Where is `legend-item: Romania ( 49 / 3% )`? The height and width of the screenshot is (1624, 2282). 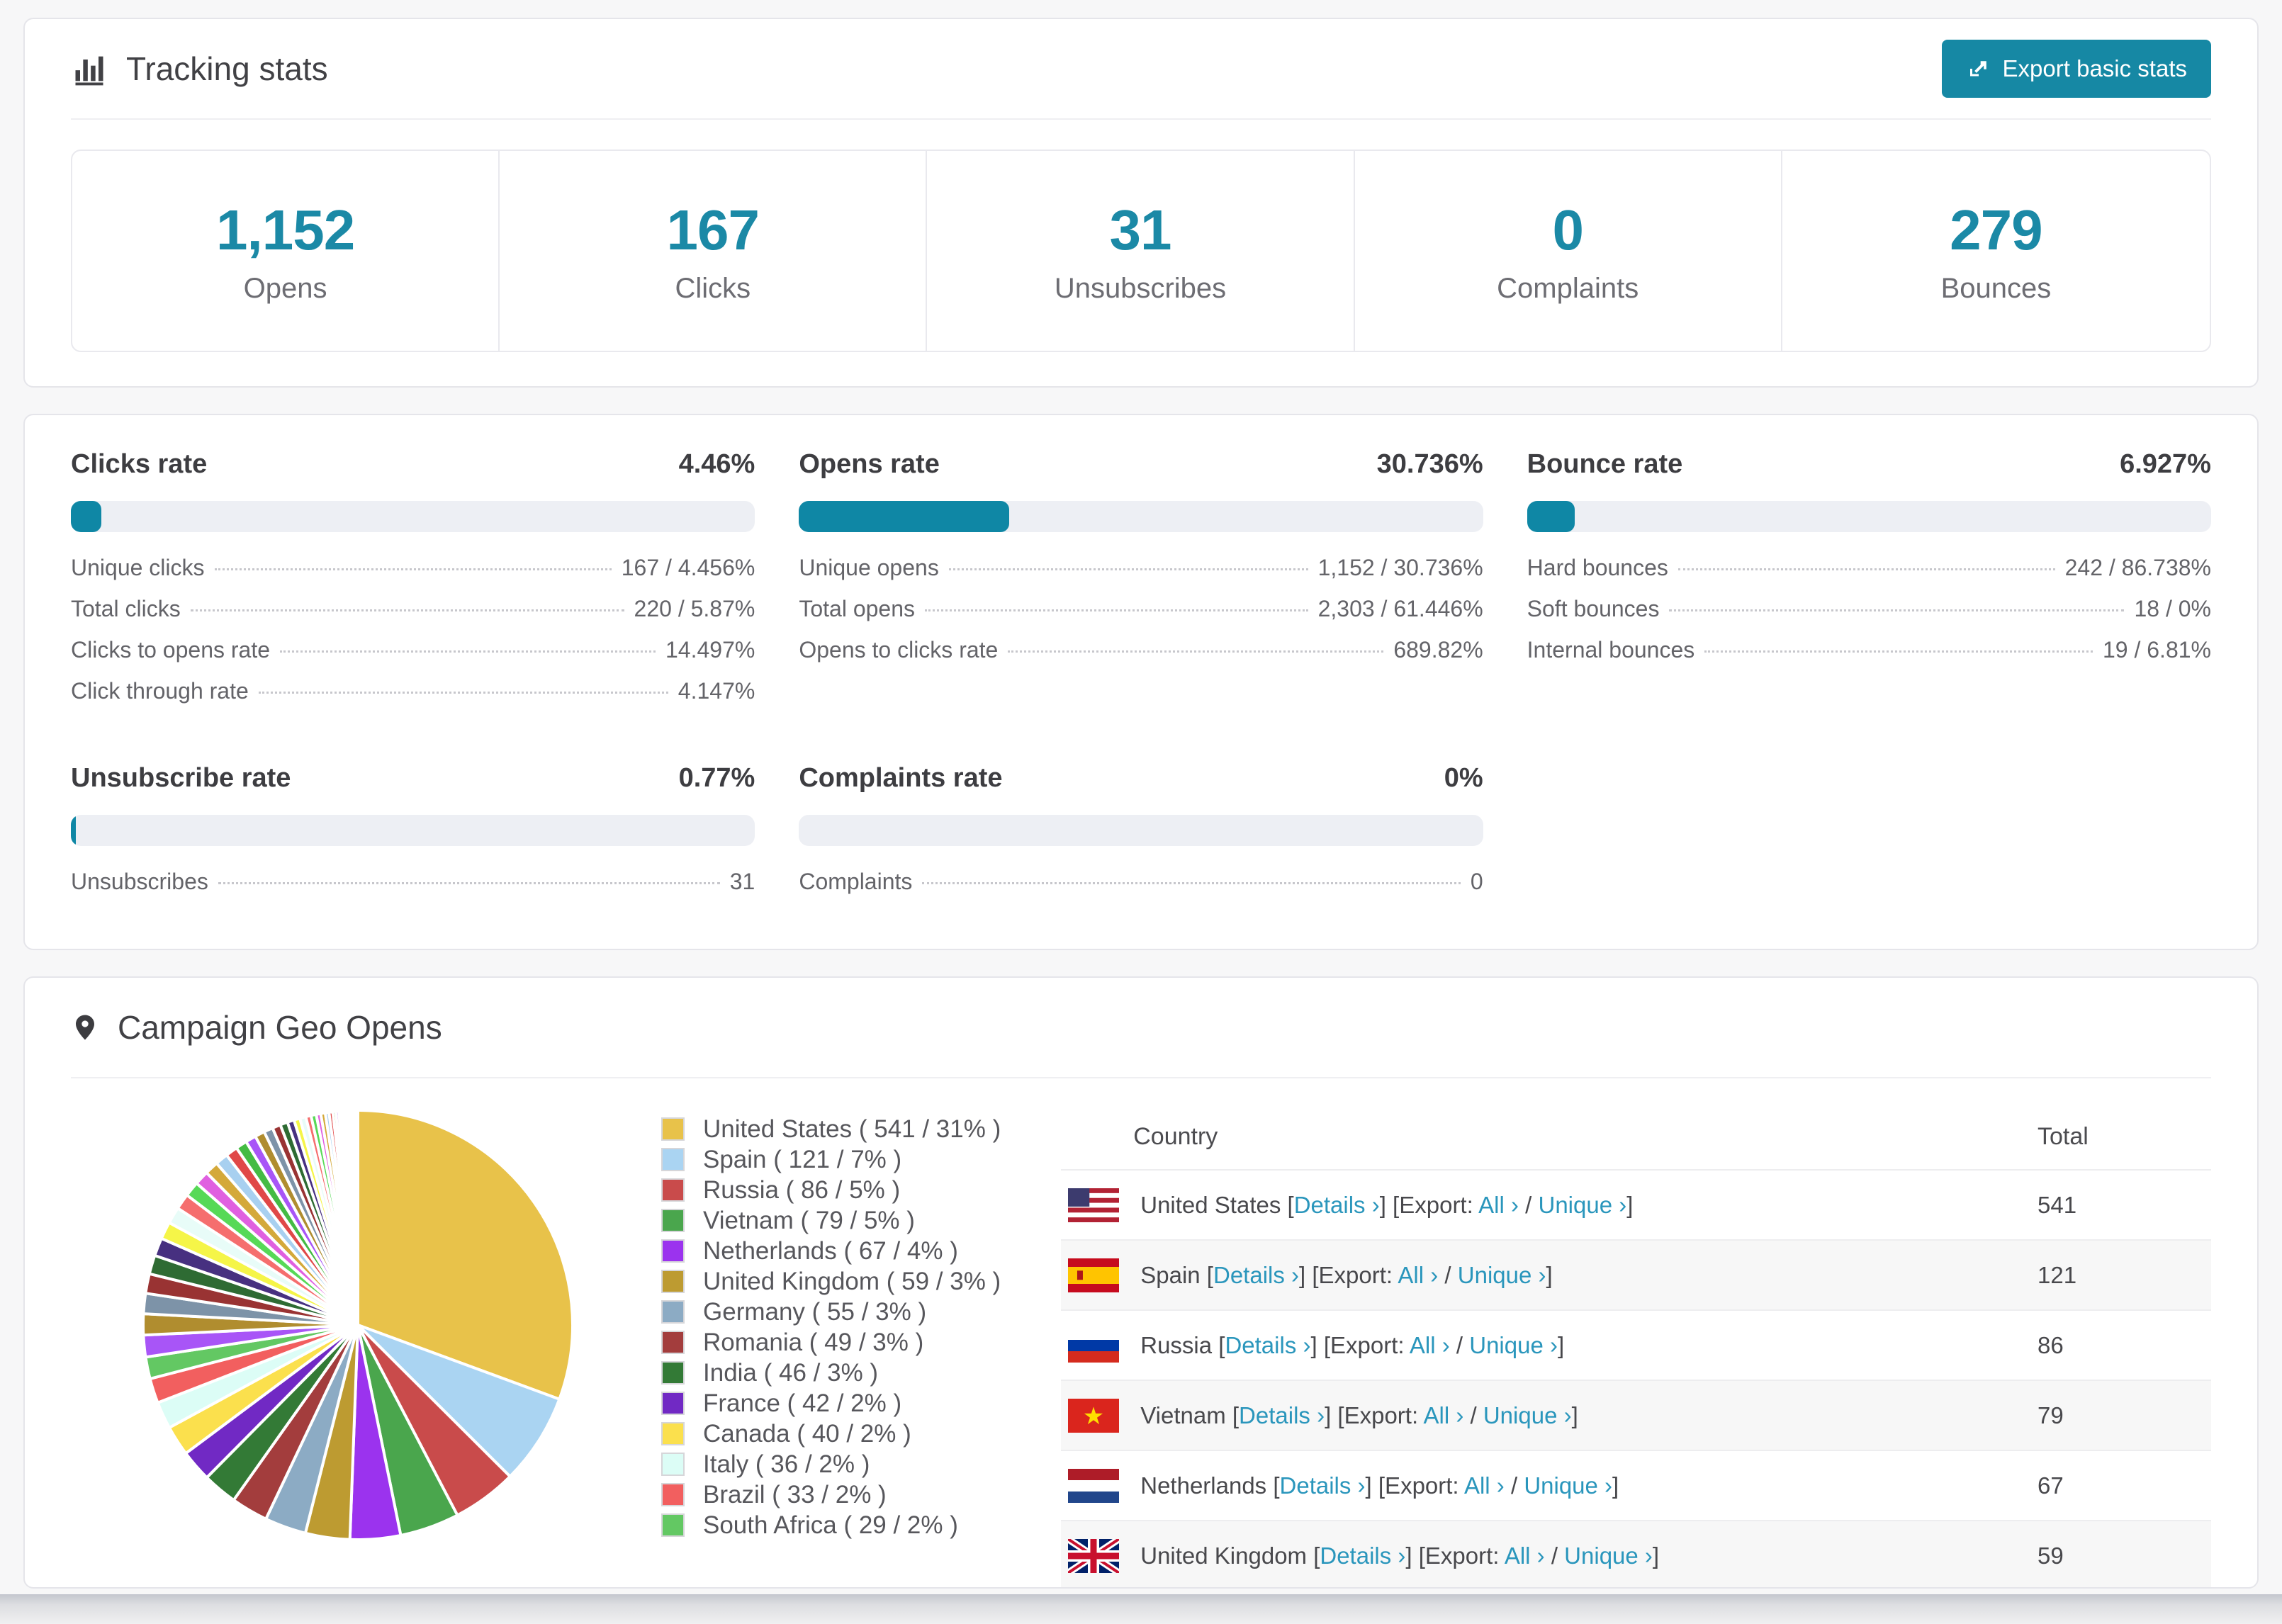
legend-item: Romania ( 49 / 3% ) is located at coordinates (831, 1342).